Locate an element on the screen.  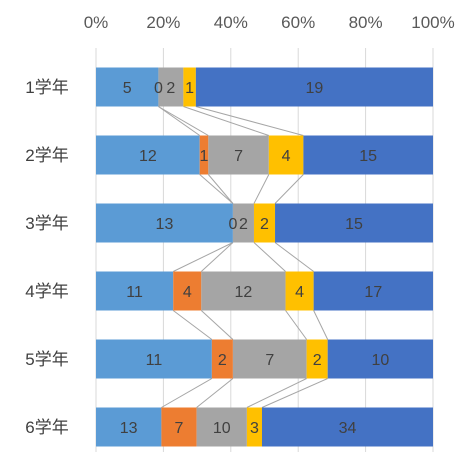
data-label: 19 is located at coordinates (315, 88).